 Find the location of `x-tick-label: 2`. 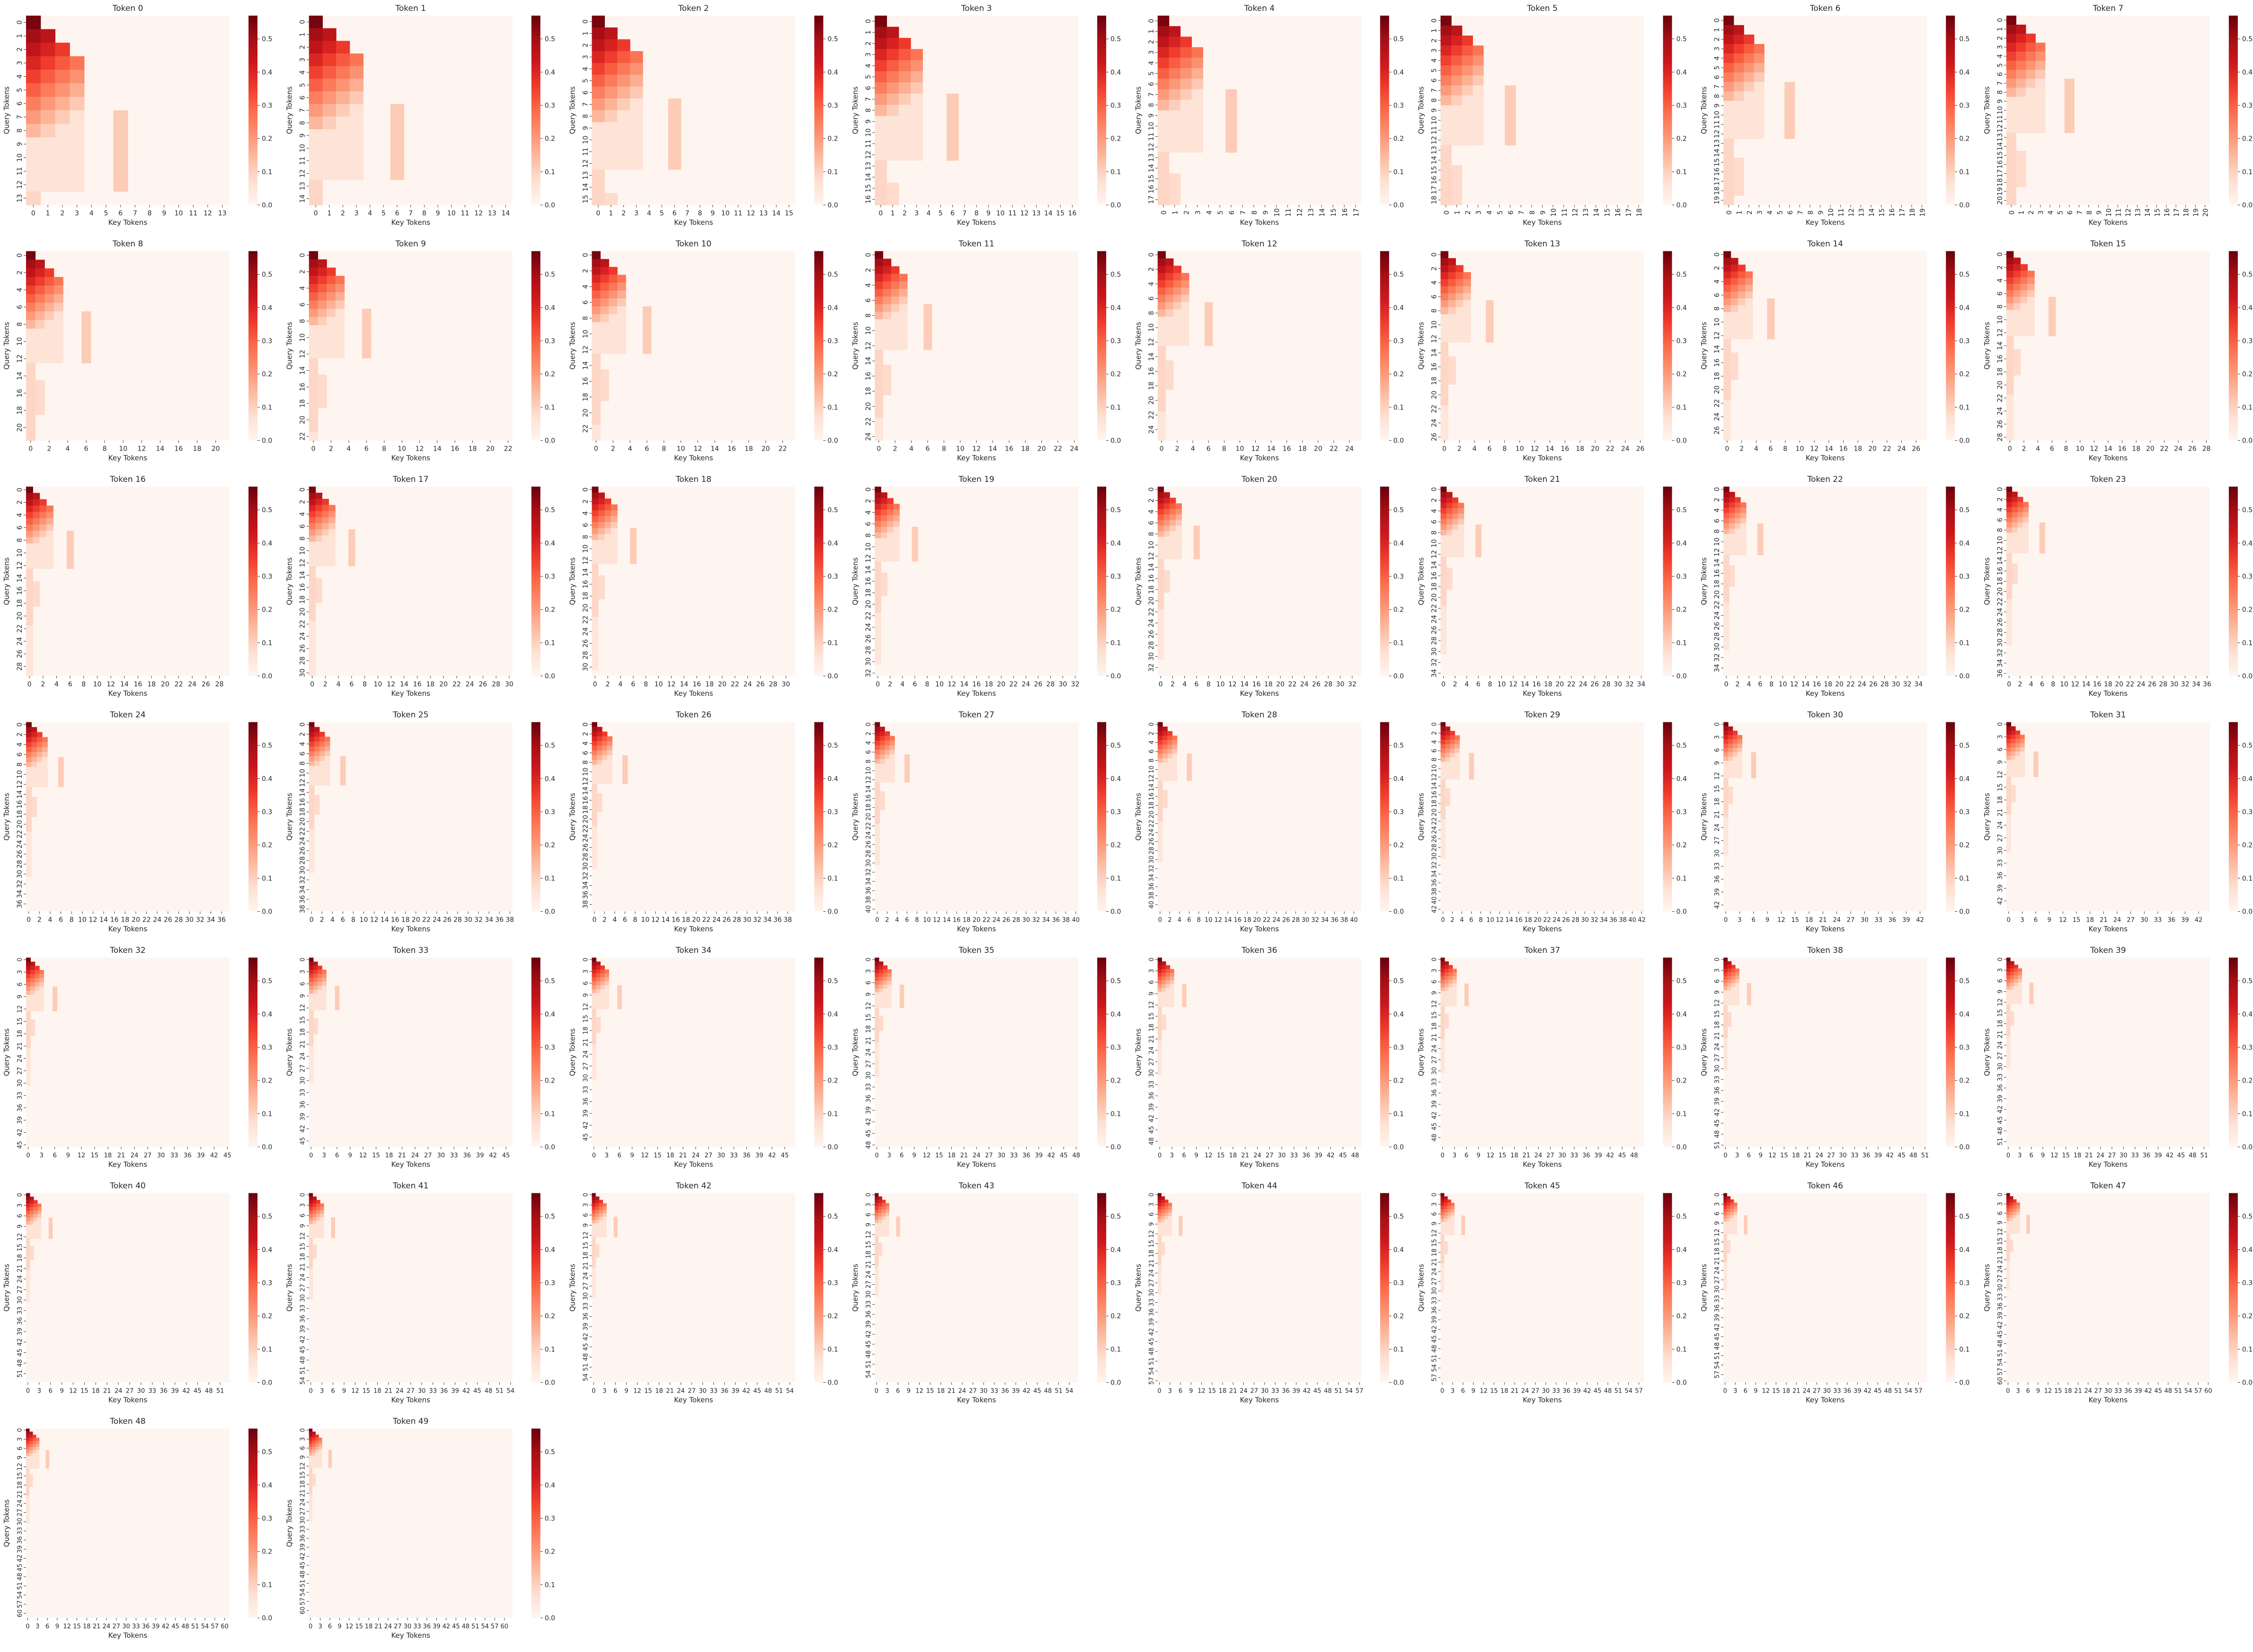

x-tick-label: 2 is located at coordinates (1187, 213).